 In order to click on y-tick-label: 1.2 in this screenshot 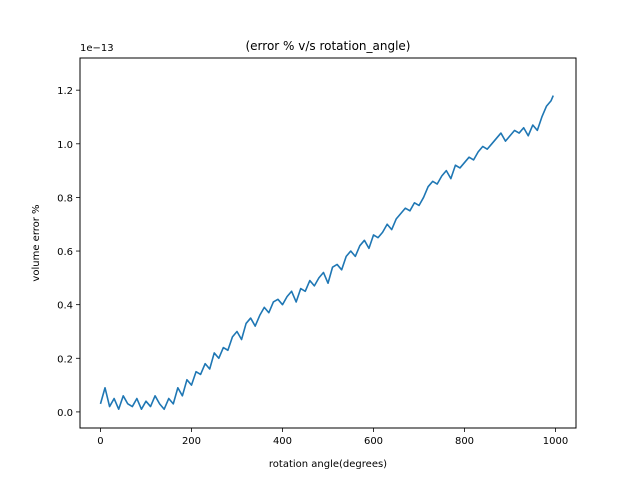, I will do `click(65, 91)`.